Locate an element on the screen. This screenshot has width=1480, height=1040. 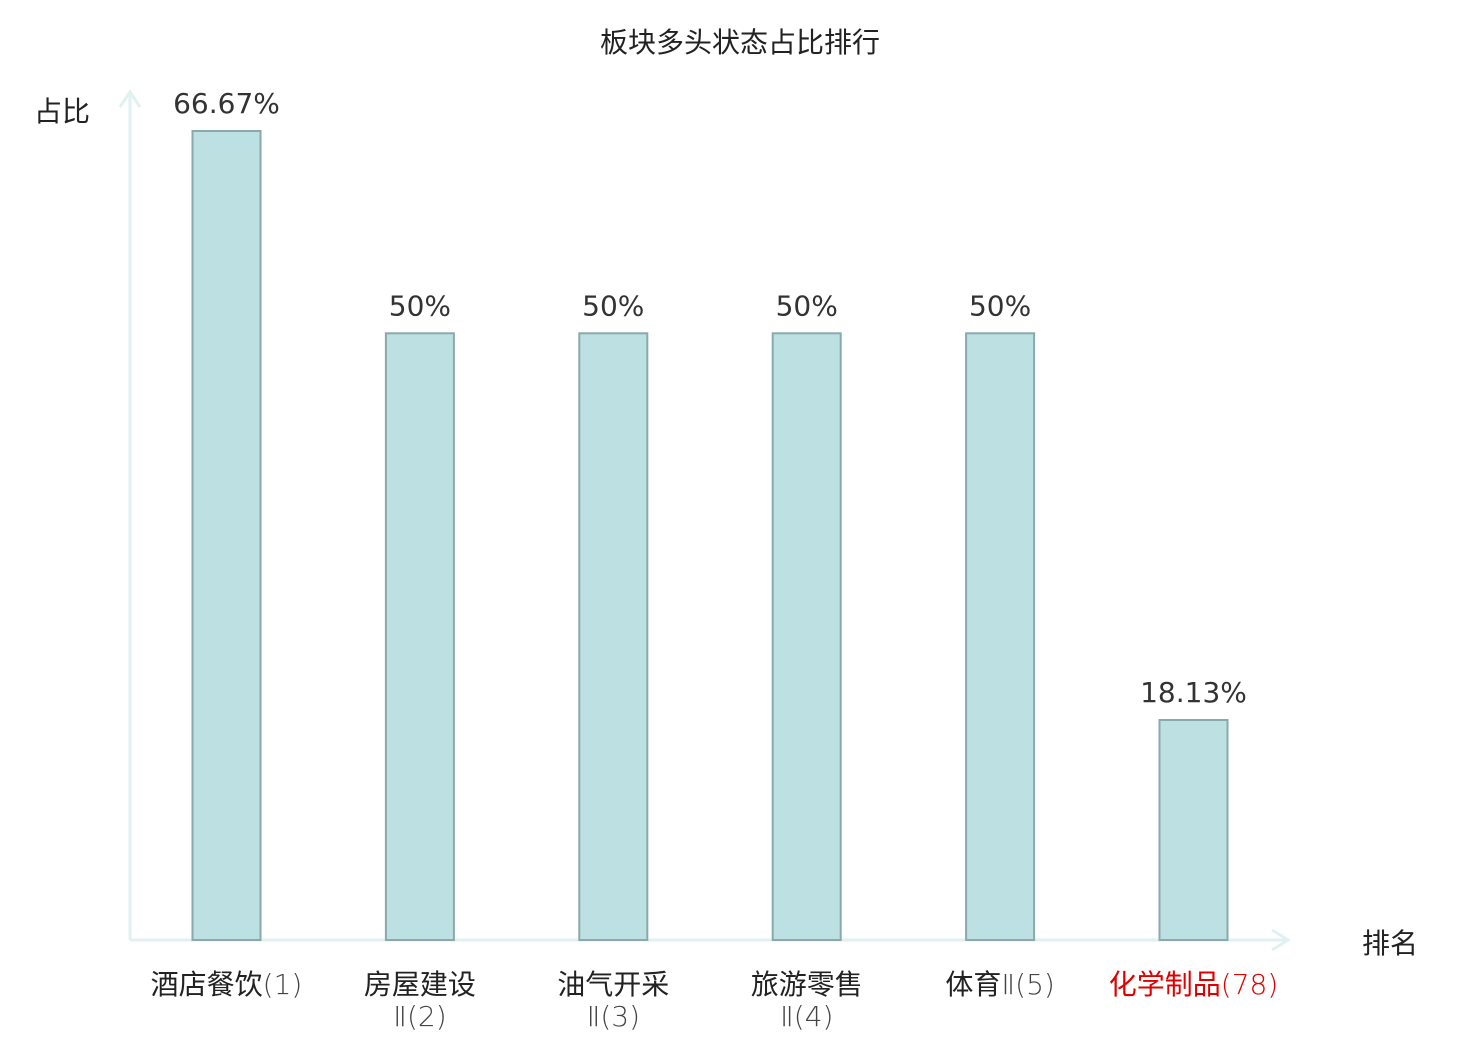
category-tick-label: Ⅱ(3) is located at coordinates (613, 1016).